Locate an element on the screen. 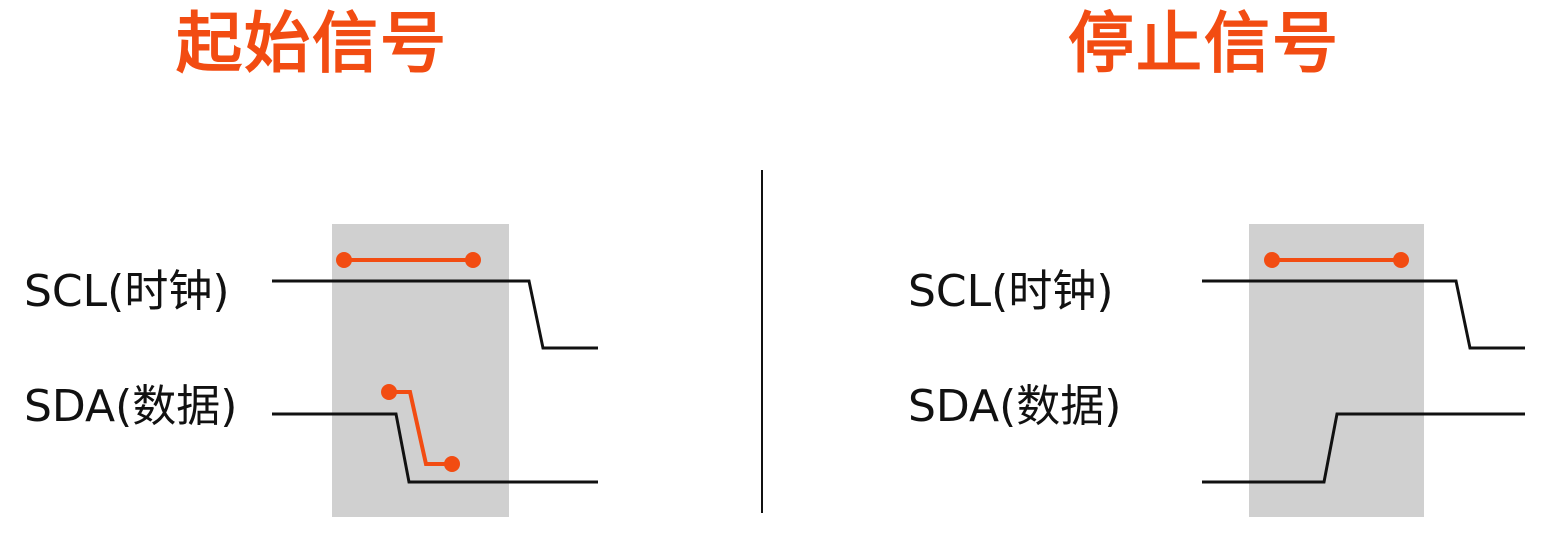  stop-signal-title: 停止信号 is located at coordinates (1204, 43).